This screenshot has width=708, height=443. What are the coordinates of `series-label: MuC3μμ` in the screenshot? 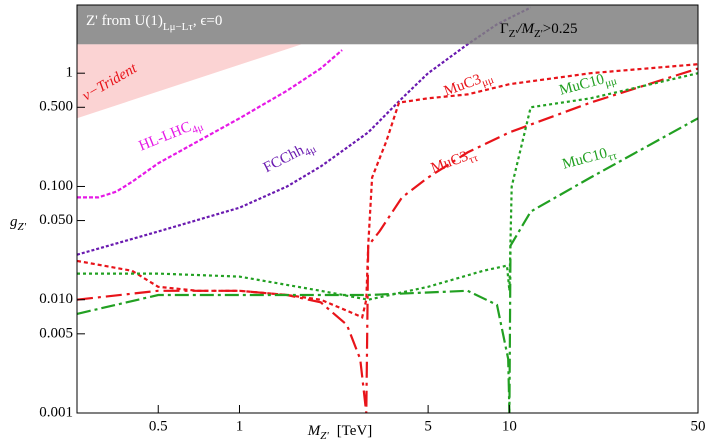 It's located at (468, 85).